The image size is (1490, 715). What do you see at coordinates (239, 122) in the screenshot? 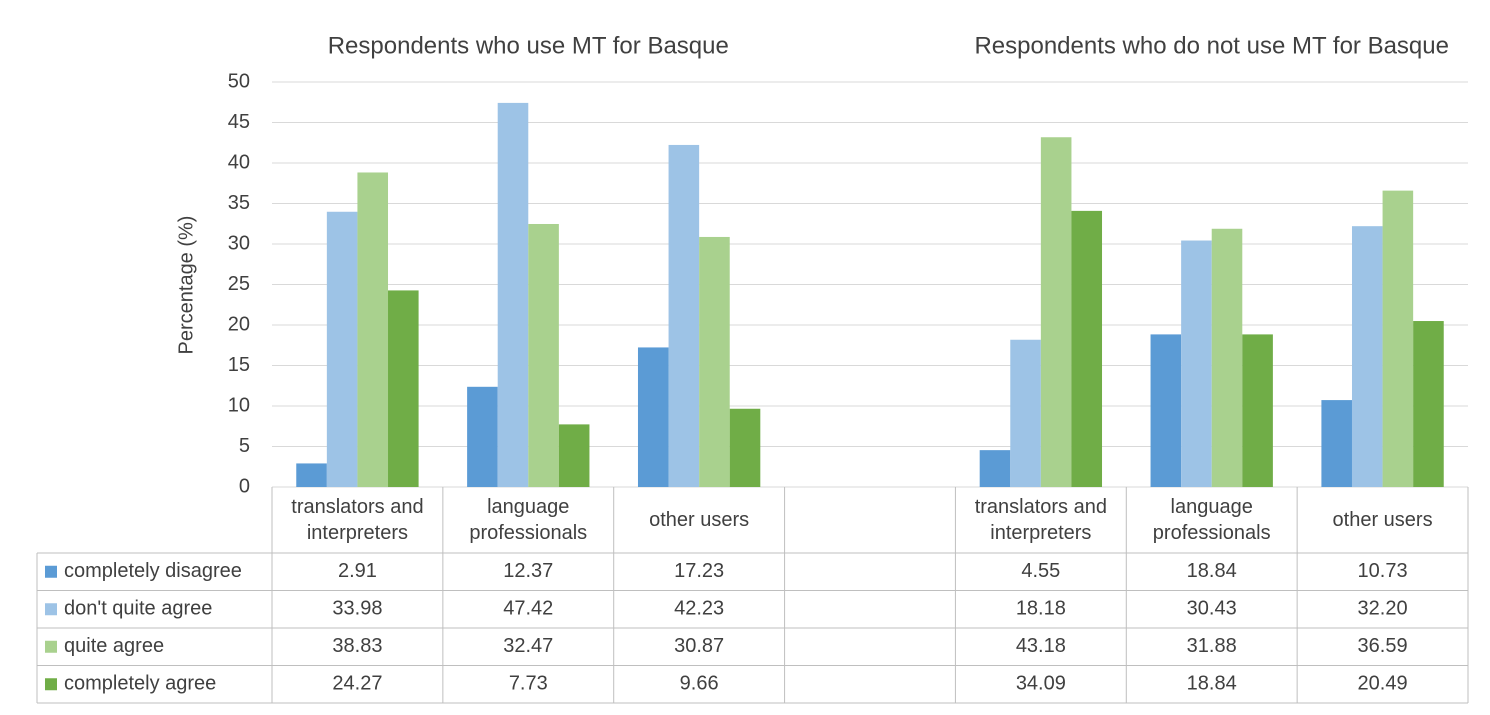
I see `y-tick-label: 45` at bounding box center [239, 122].